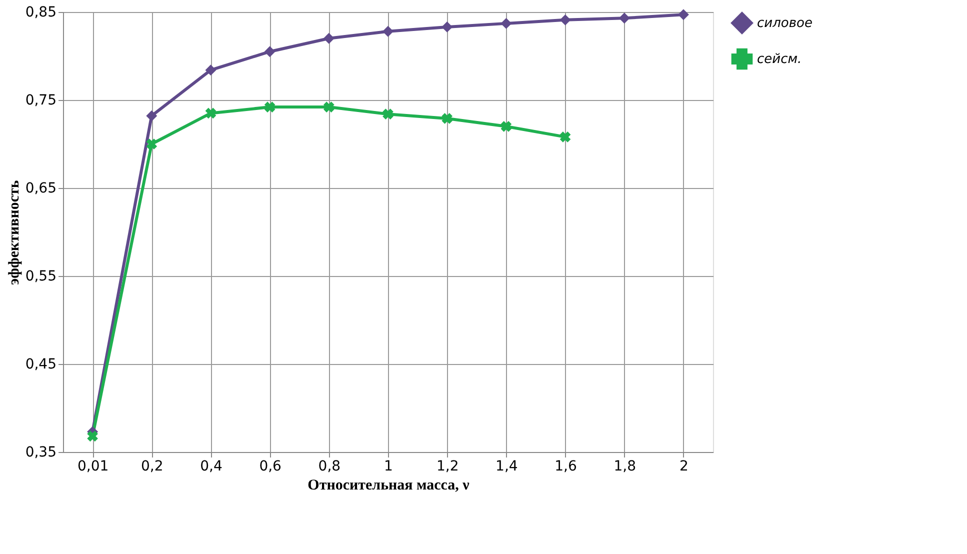  What do you see at coordinates (625, 466) in the screenshot?
I see `x-tick-label: 1,8` at bounding box center [625, 466].